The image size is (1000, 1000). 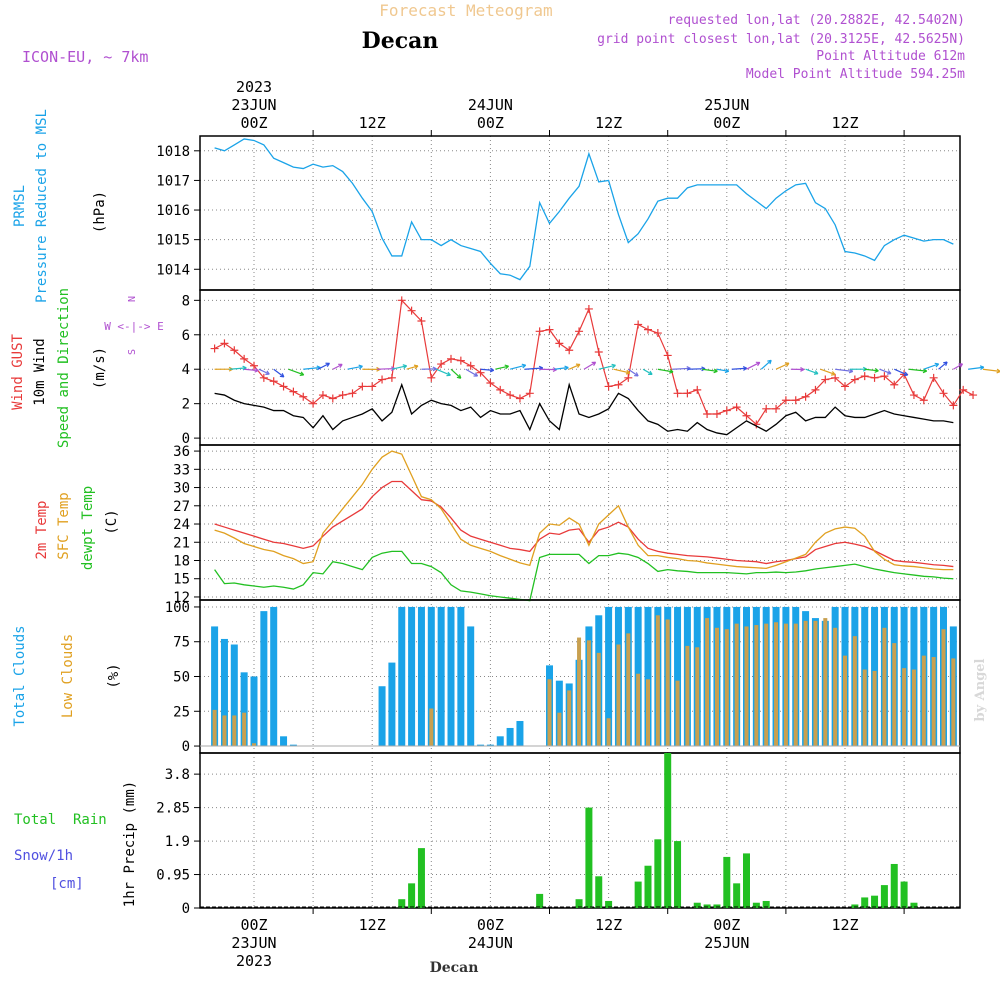 What do you see at coordinates (134, 326) in the screenshot?
I see `compass-we: W <-|-> E` at bounding box center [134, 326].